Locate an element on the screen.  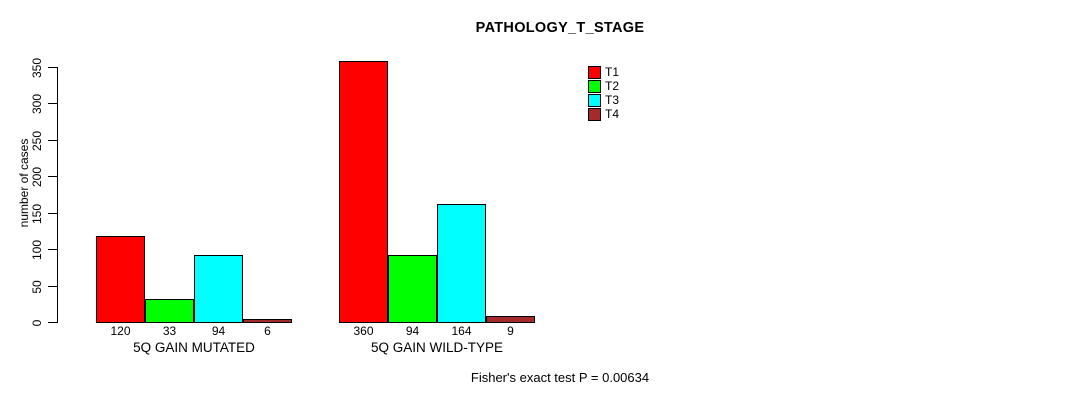
y-tick-label: 150 is located at coordinates (37, 214).